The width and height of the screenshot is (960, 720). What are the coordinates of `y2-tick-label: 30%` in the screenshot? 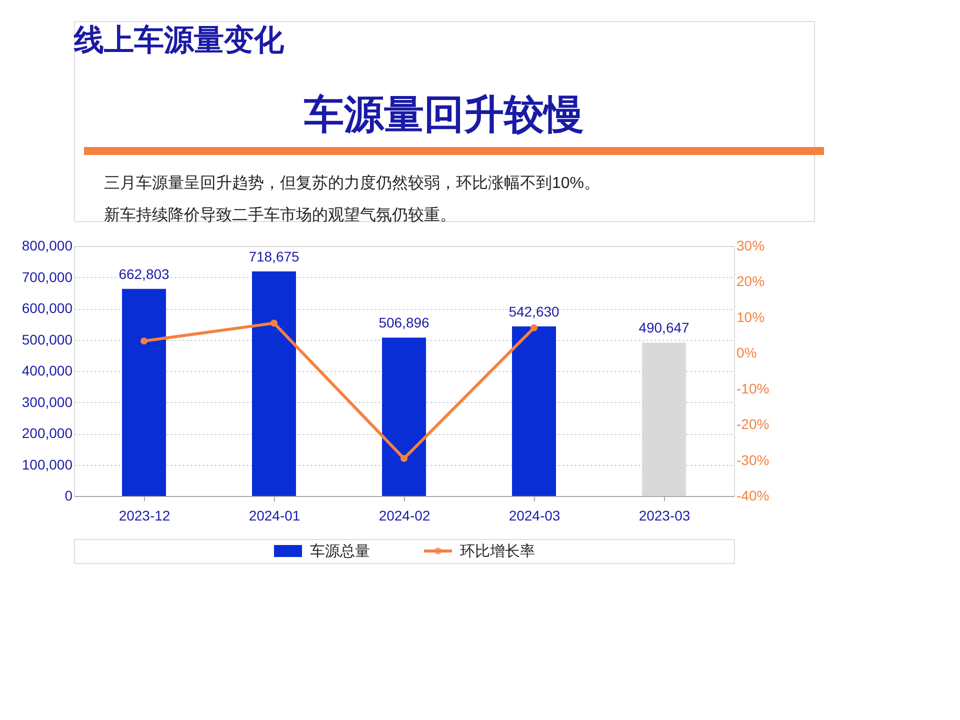 It's located at (750, 246).